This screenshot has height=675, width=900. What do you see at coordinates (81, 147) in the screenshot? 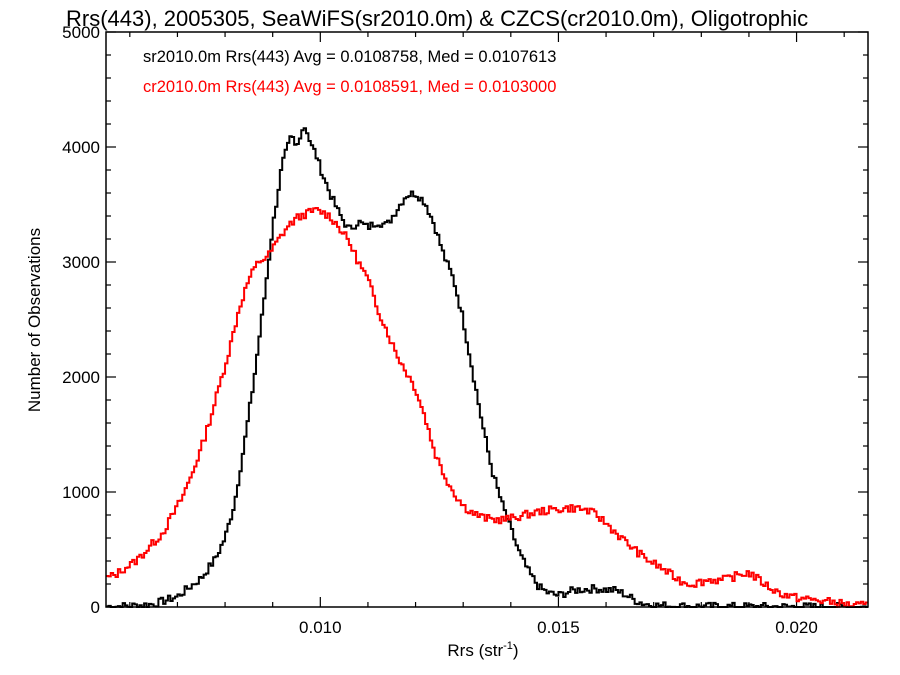
I see `y-tick-label: 4000` at bounding box center [81, 147].